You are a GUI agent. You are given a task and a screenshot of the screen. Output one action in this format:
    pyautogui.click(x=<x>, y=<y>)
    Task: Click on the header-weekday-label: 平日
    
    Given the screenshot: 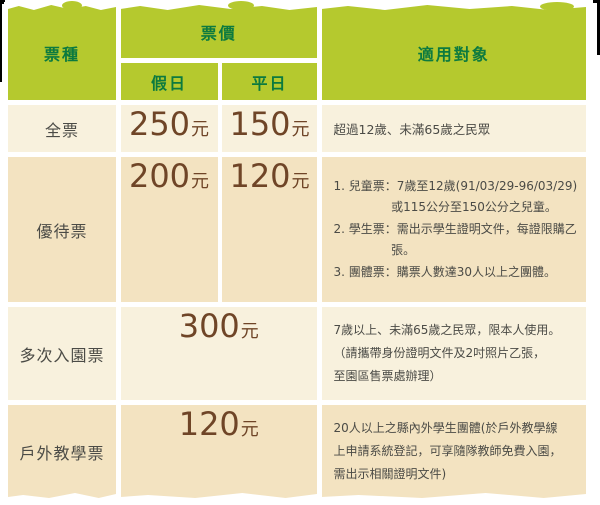 What is the action you would take?
    pyautogui.click(x=269, y=83)
    